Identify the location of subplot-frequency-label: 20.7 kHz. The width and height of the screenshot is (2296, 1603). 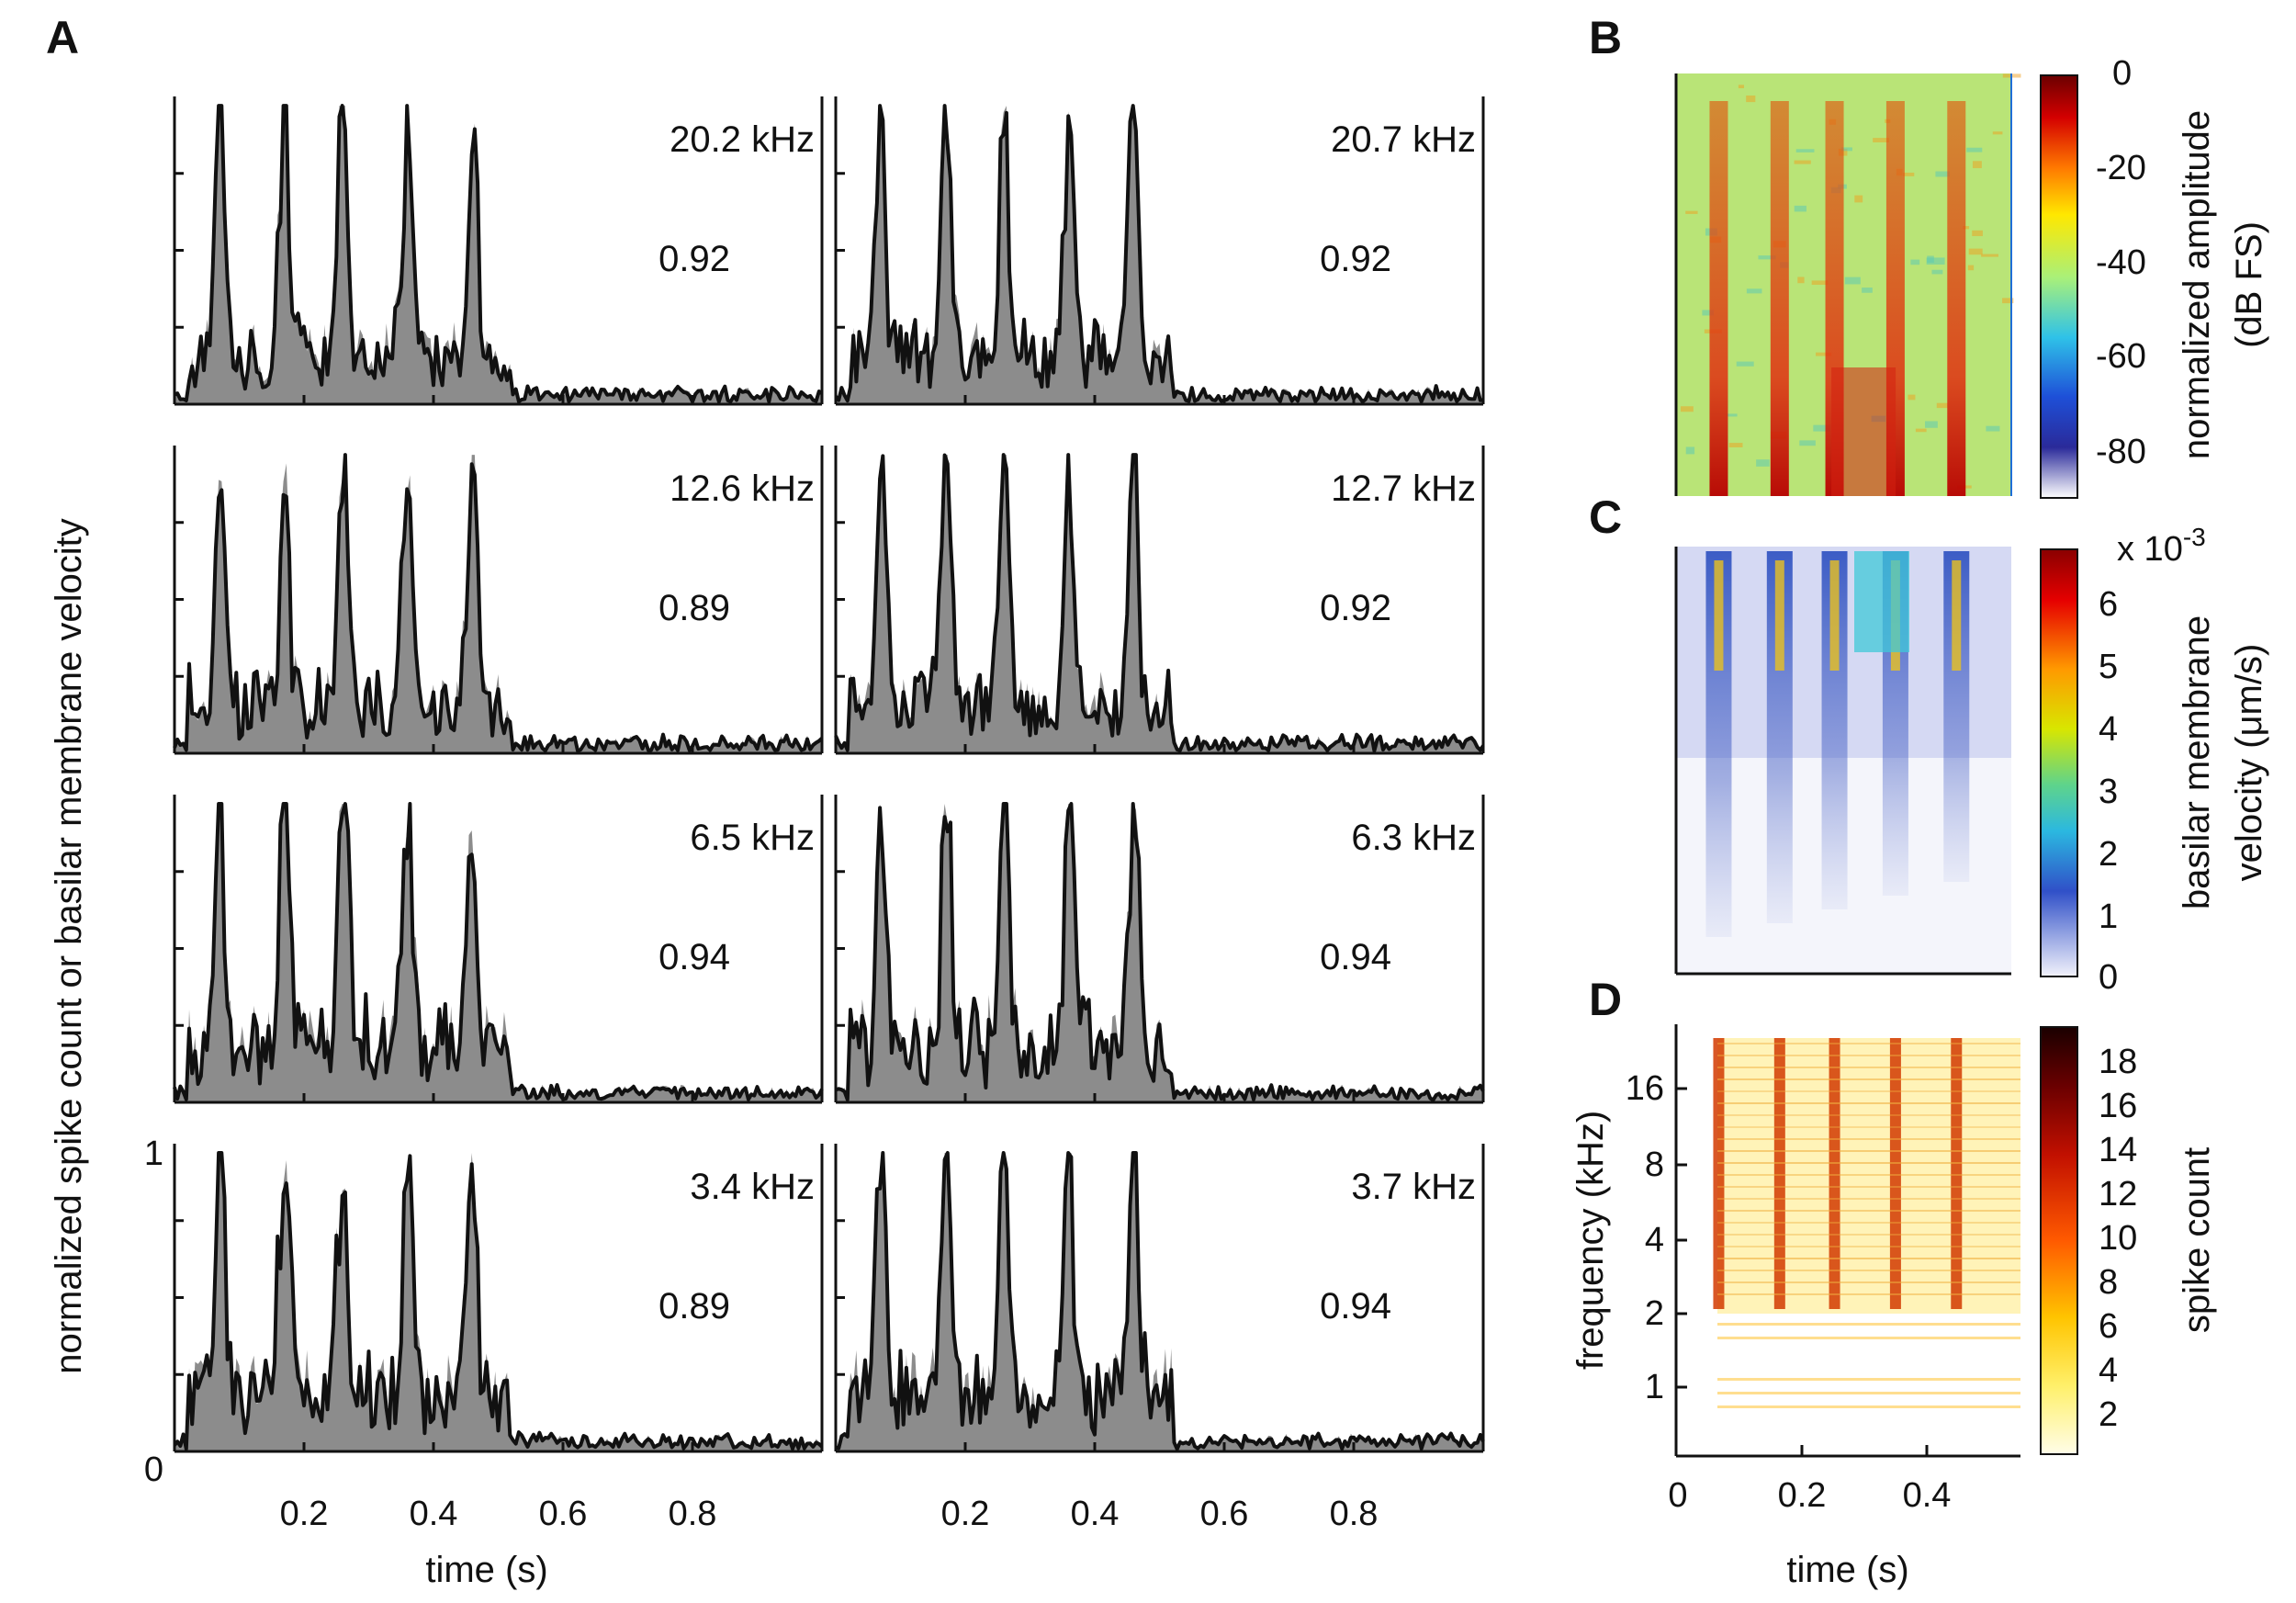
(1403, 139).